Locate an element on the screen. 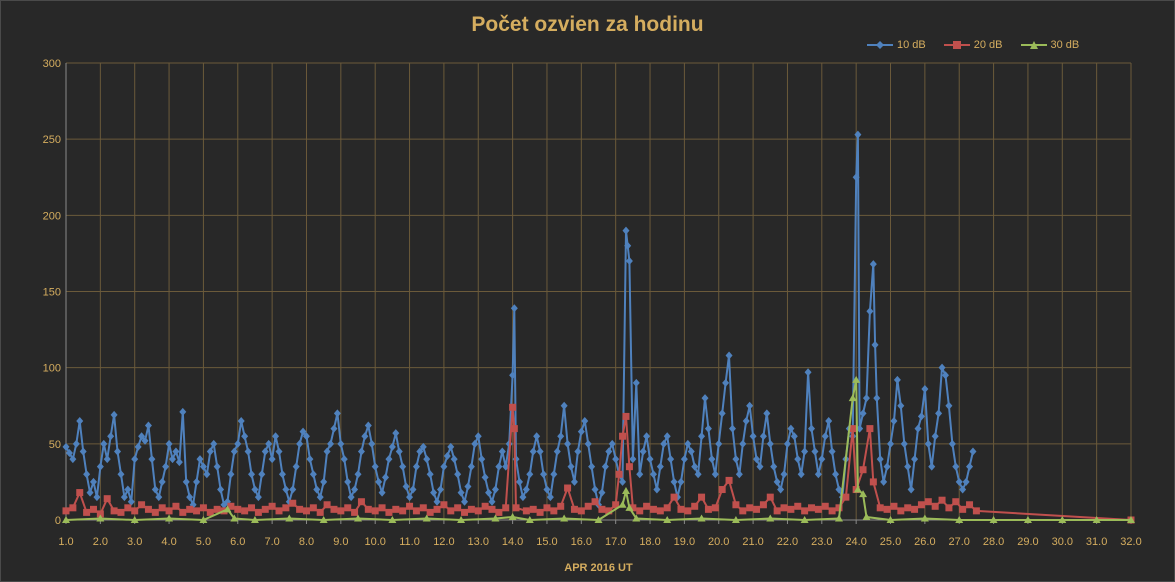  x-axis-label: APR 2016 UT is located at coordinates (598, 568).